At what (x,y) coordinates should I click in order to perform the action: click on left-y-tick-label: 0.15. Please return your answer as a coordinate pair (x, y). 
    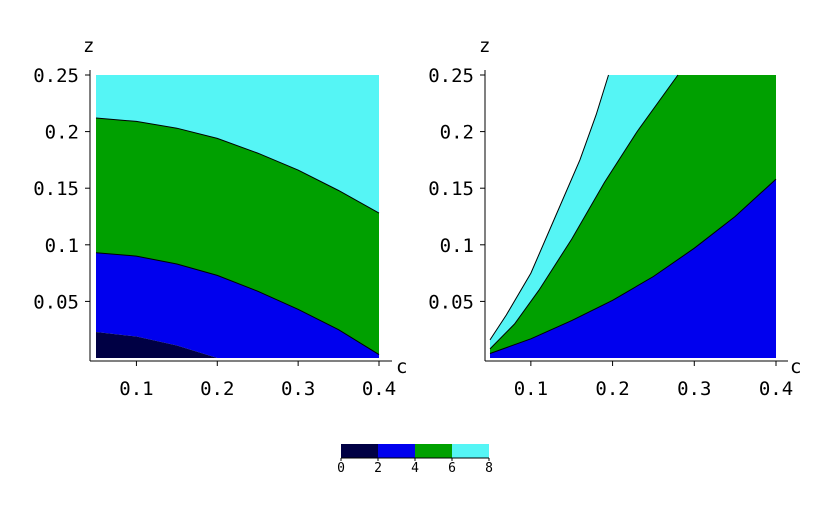
    Looking at the image, I should click on (56, 189).